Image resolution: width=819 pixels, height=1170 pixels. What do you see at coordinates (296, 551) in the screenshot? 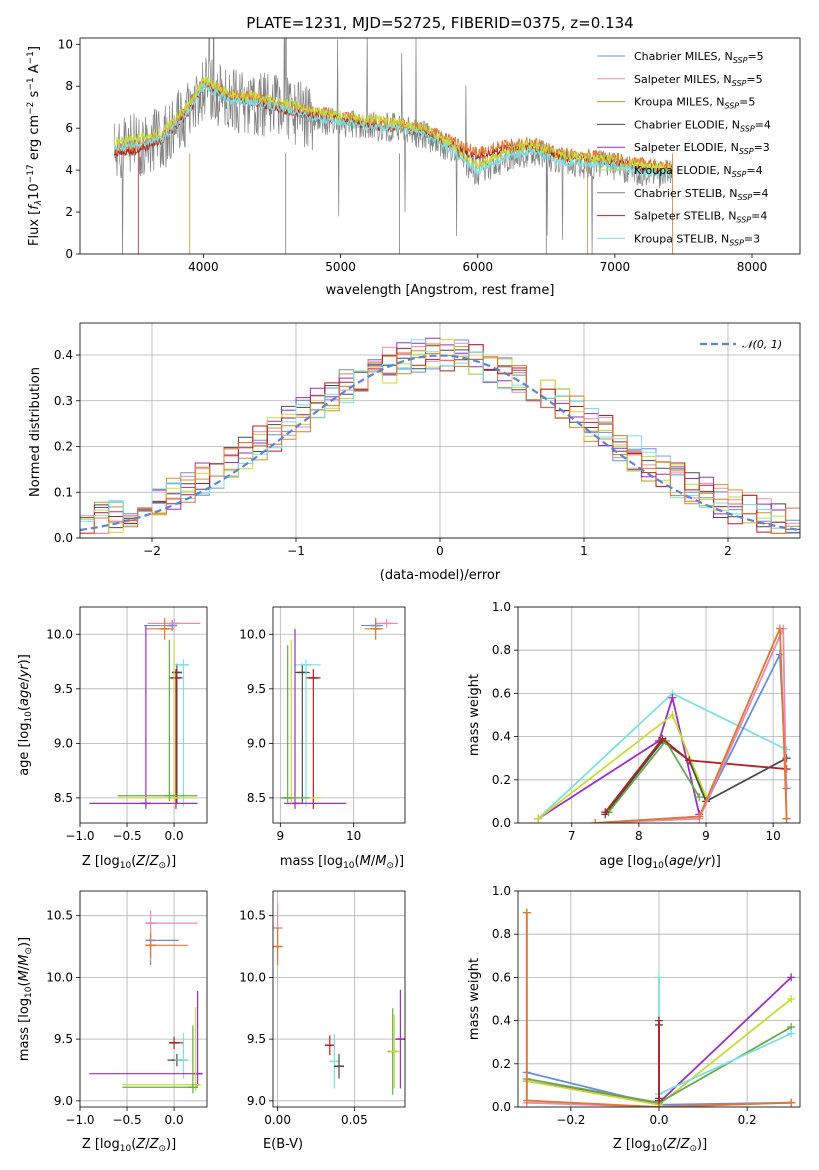
I see `residuals-xtick-label: −1` at bounding box center [296, 551].